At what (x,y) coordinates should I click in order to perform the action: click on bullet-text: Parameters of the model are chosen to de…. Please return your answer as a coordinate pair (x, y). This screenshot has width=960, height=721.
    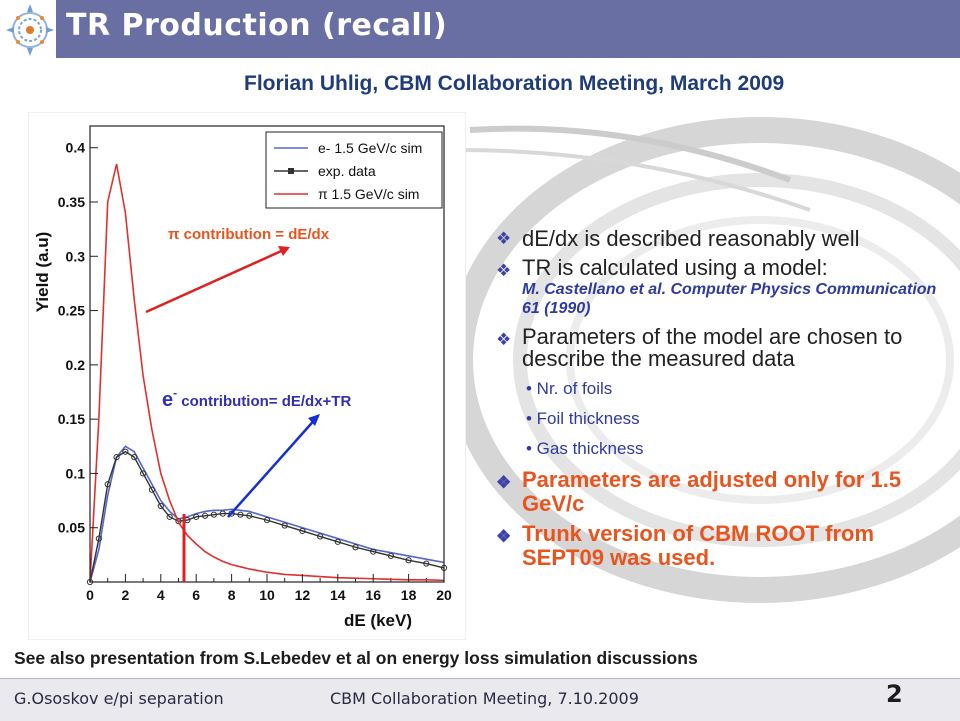
    Looking at the image, I should click on (712, 347).